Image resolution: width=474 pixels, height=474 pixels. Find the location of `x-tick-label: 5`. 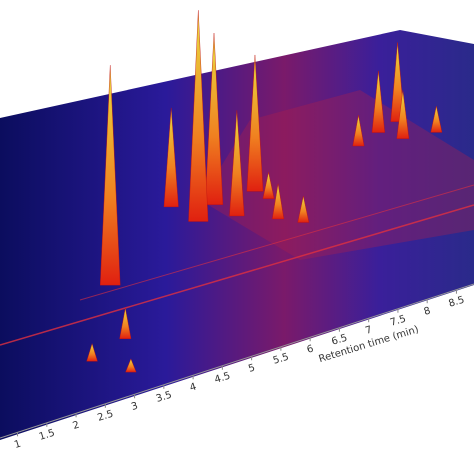

x-tick-label: 5 is located at coordinates (251, 369).